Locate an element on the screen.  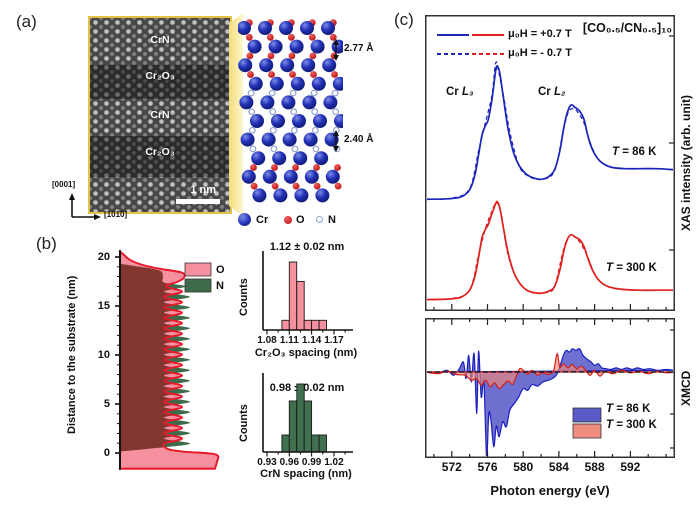
hist2-x-title: CrN spacing (nm) is located at coordinates (306, 474).